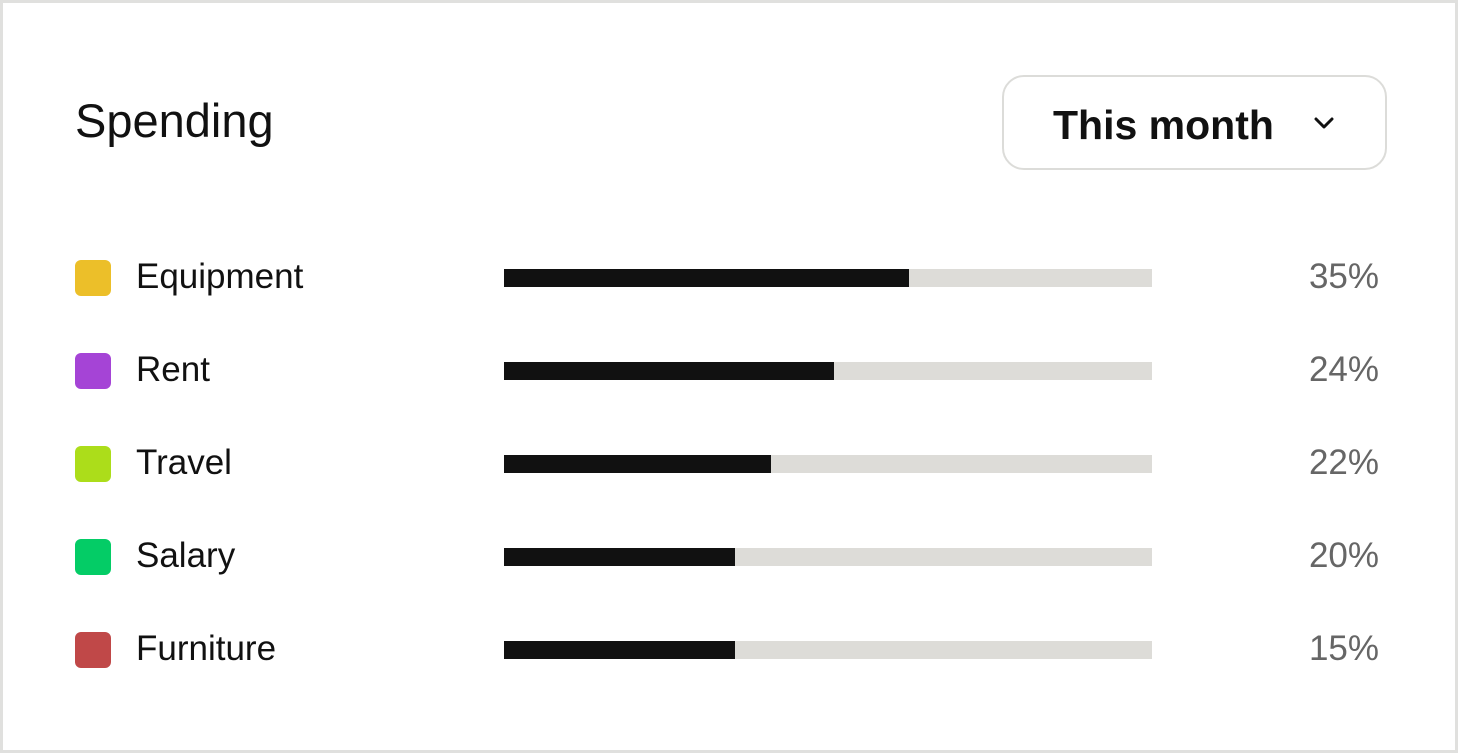  Describe the element at coordinates (1343, 462) in the screenshot. I see `percent-value: 22%` at that location.